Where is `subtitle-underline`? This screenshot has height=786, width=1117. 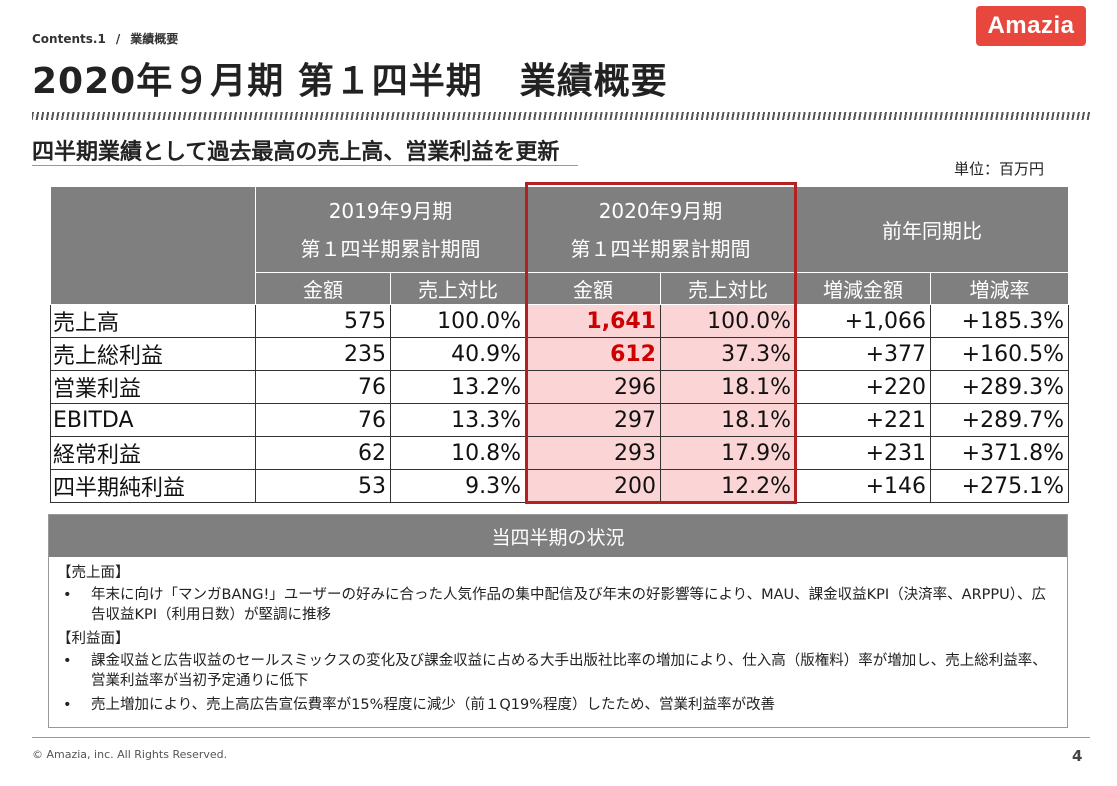 subtitle-underline is located at coordinates (305, 165).